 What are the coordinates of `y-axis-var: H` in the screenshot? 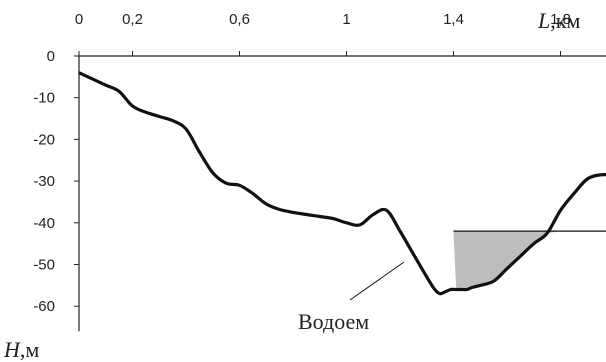 It's located at (12, 349).